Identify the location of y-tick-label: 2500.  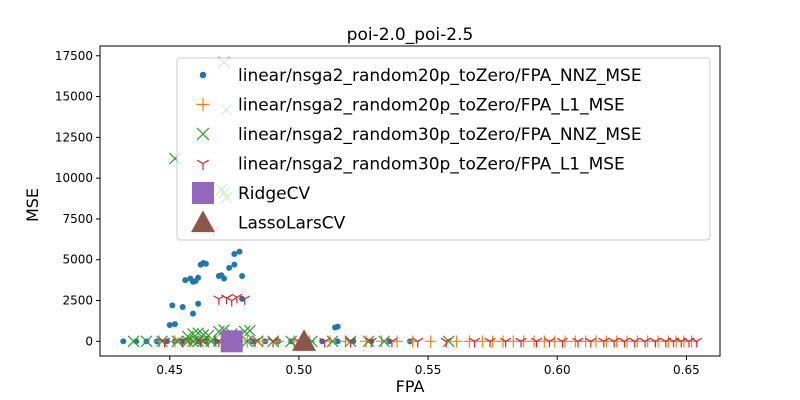
(77, 301).